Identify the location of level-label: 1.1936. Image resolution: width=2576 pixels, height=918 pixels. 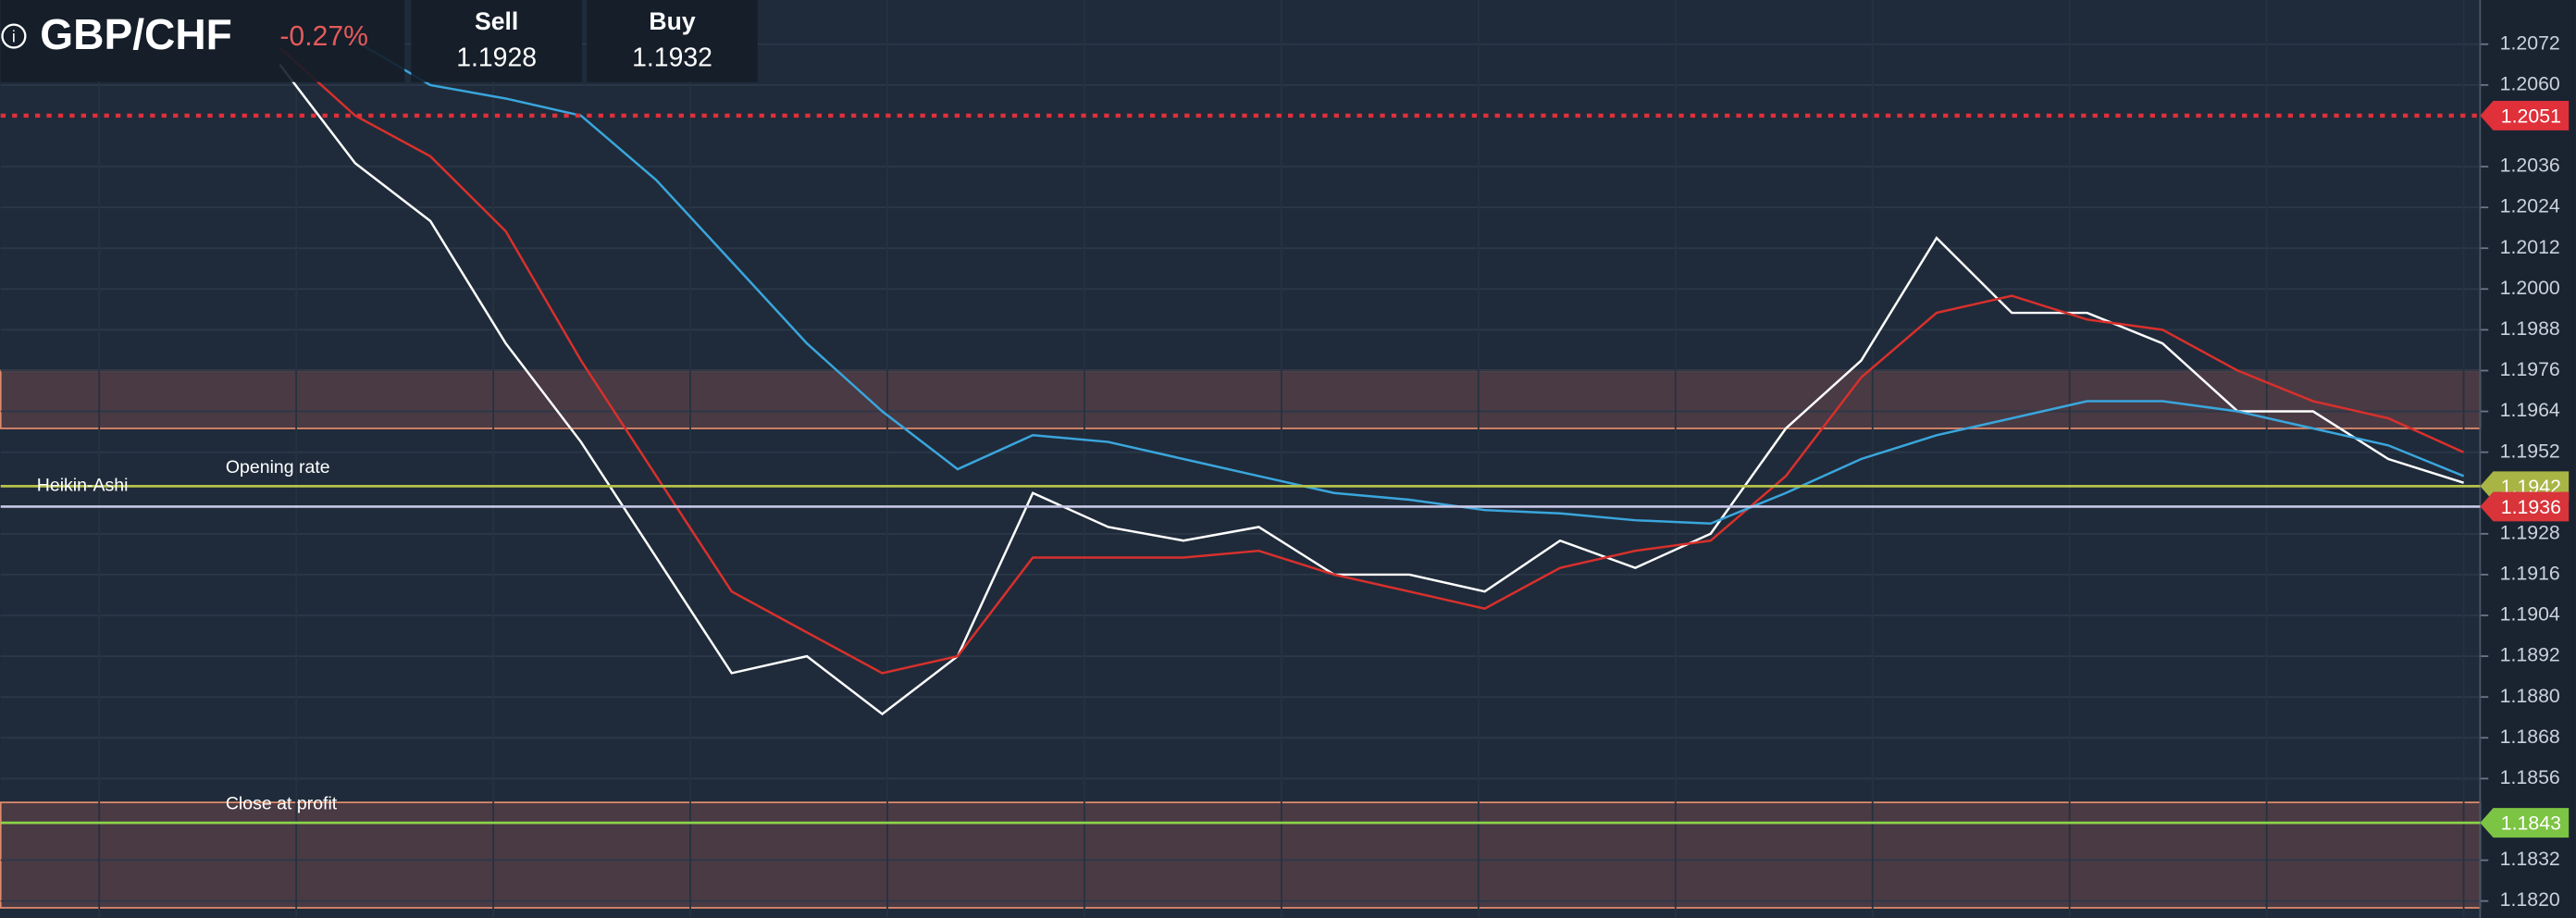
(2531, 507).